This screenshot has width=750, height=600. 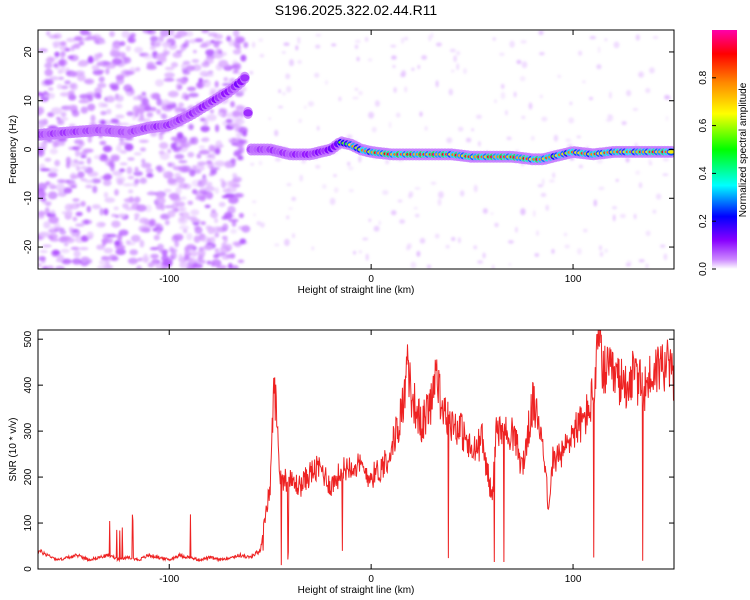 What do you see at coordinates (28, 338) in the screenshot?
I see `tick-label: 500` at bounding box center [28, 338].